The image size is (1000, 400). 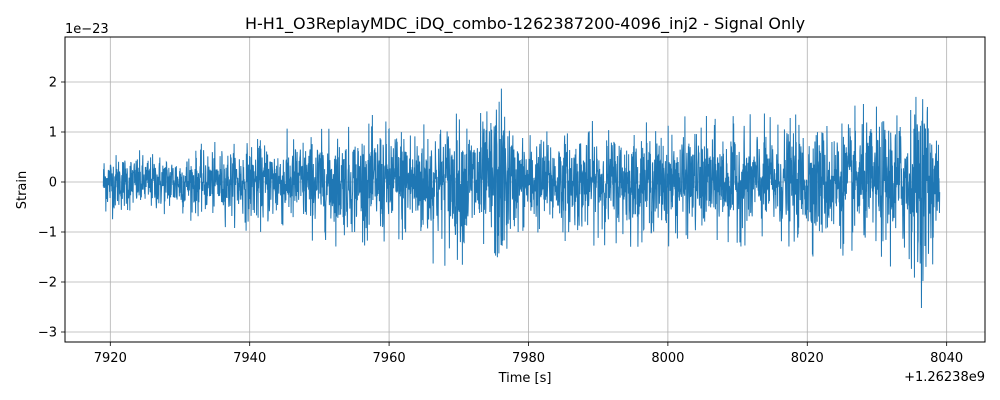 What do you see at coordinates (667, 358) in the screenshot?
I see `x-tick-label: 8000` at bounding box center [667, 358].